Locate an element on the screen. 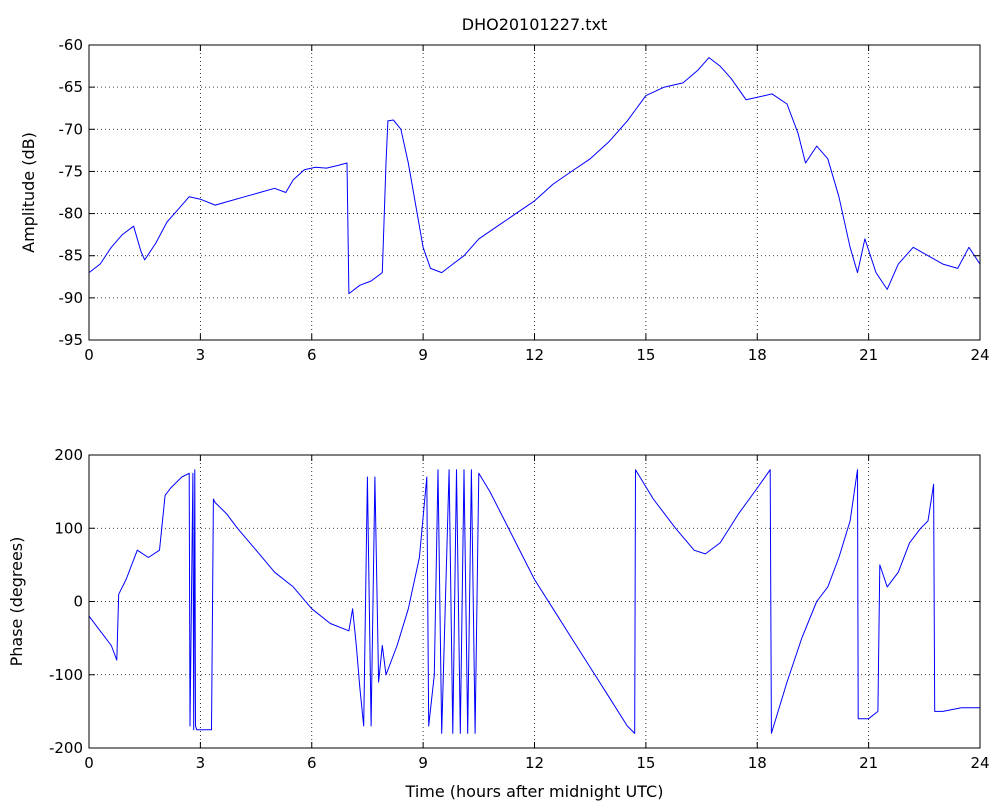 This screenshot has height=806, width=998. y-tick-label: -80 is located at coordinates (71, 214).